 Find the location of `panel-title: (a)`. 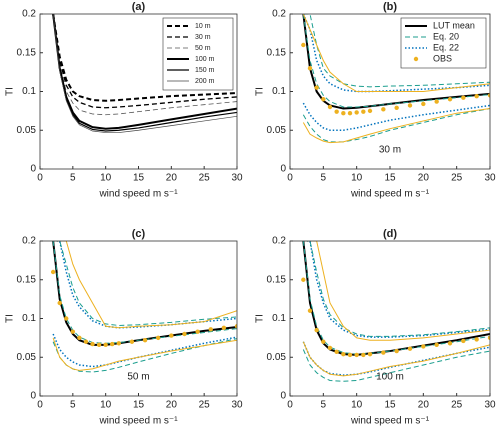

panel-title: (a) is located at coordinates (139, 7).